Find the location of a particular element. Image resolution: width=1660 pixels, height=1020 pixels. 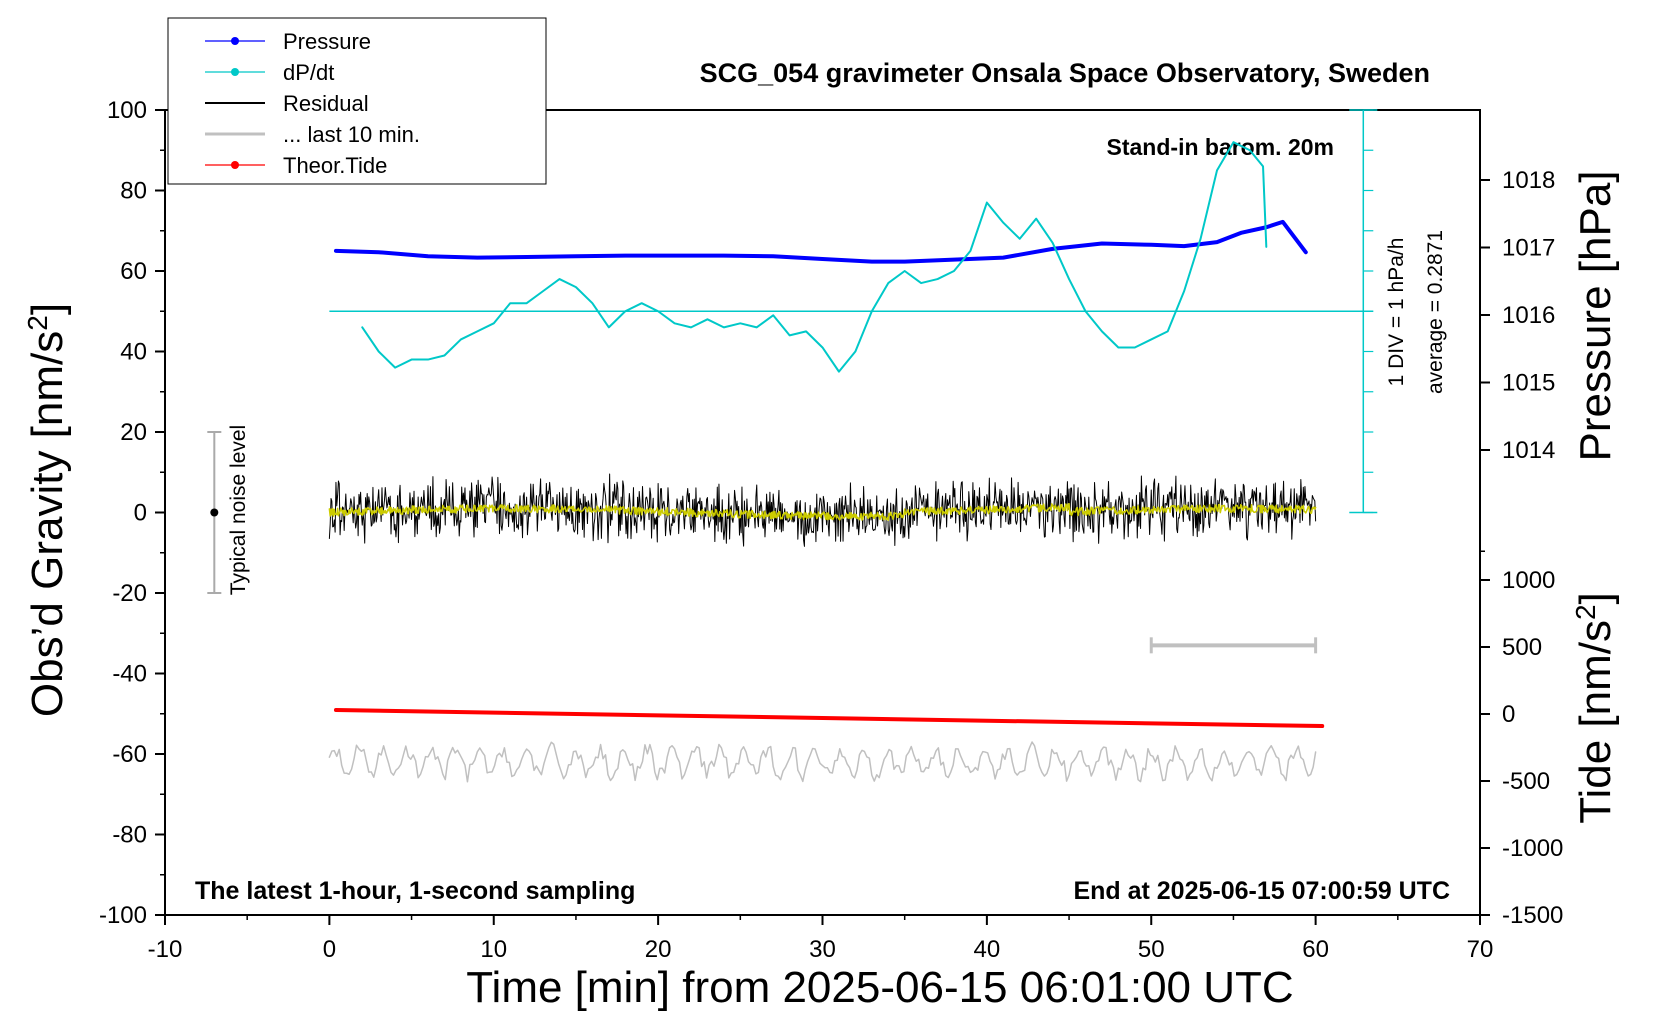

y-tick-label: 20 is located at coordinates (133, 432).